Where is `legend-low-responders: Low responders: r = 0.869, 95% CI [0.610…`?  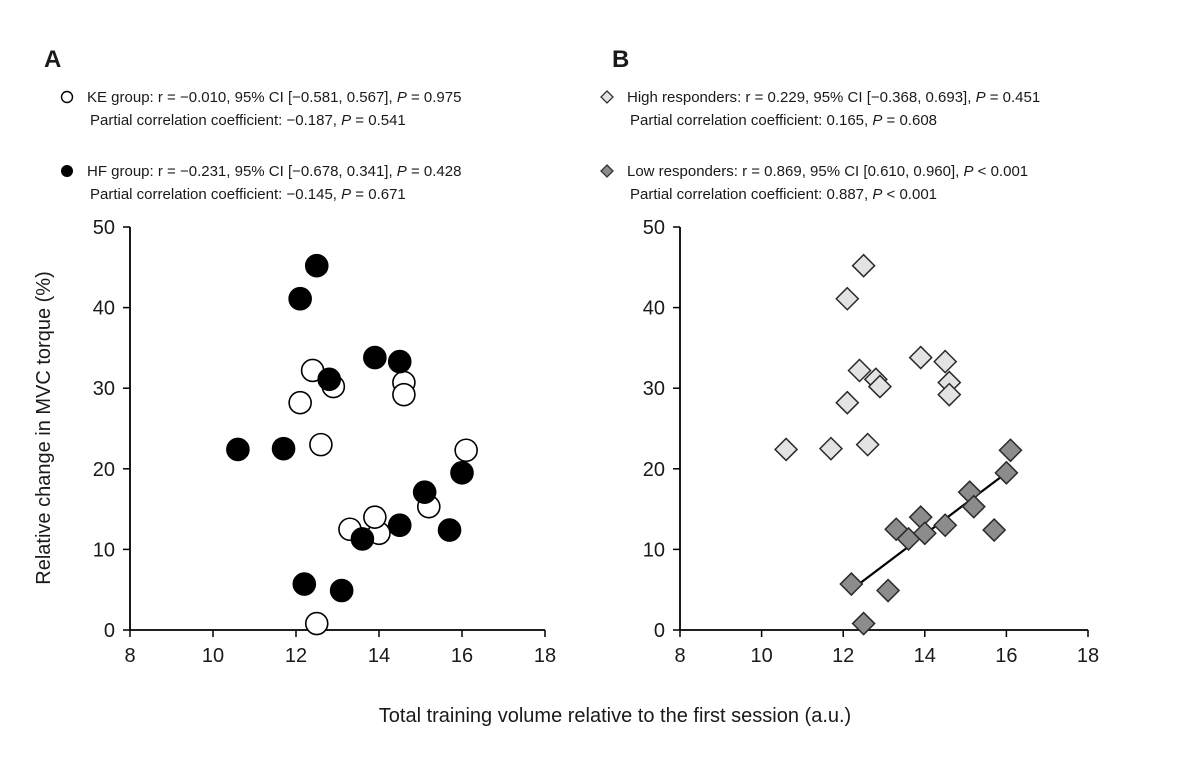 legend-low-responders: Low responders: r = 0.869, 95% CI [0.610… is located at coordinates (814, 183).